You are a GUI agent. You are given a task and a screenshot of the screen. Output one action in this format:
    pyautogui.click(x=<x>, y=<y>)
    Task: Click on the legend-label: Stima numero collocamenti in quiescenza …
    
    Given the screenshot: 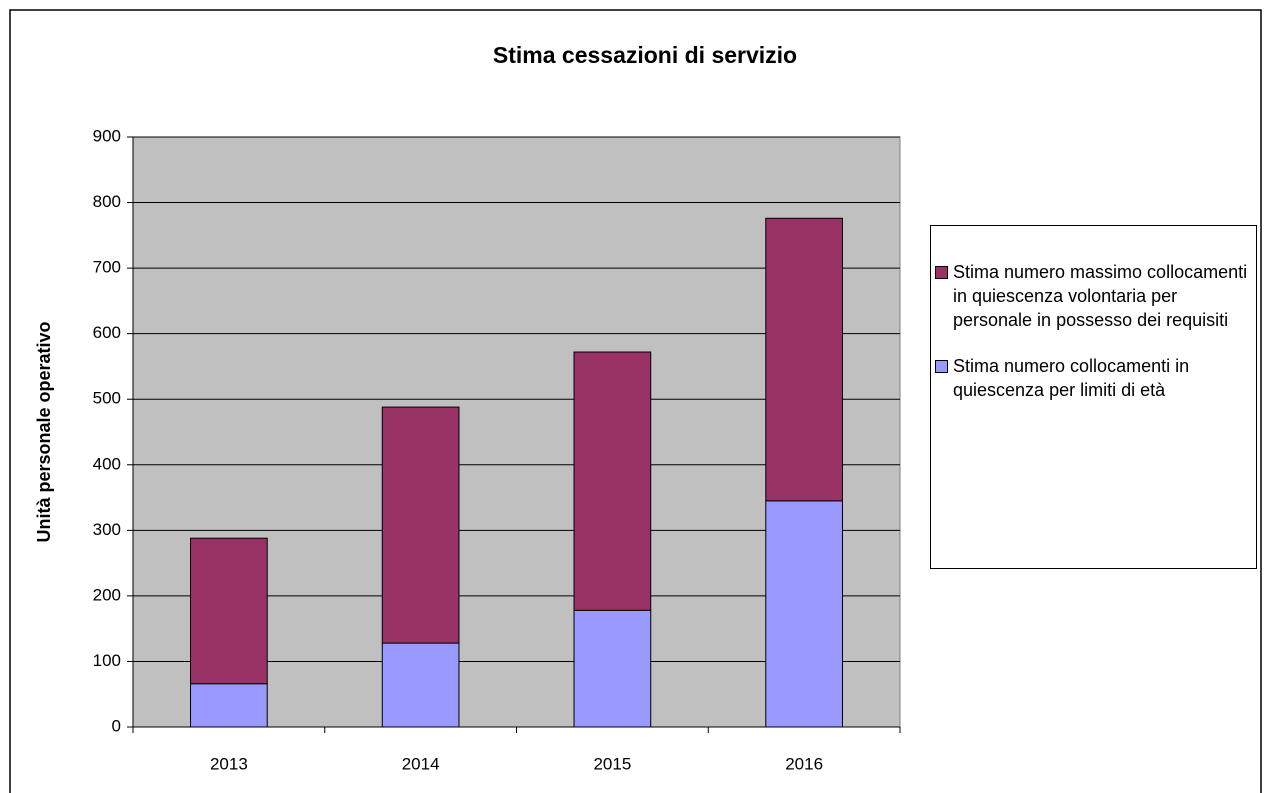 What is the action you would take?
    pyautogui.click(x=1071, y=378)
    